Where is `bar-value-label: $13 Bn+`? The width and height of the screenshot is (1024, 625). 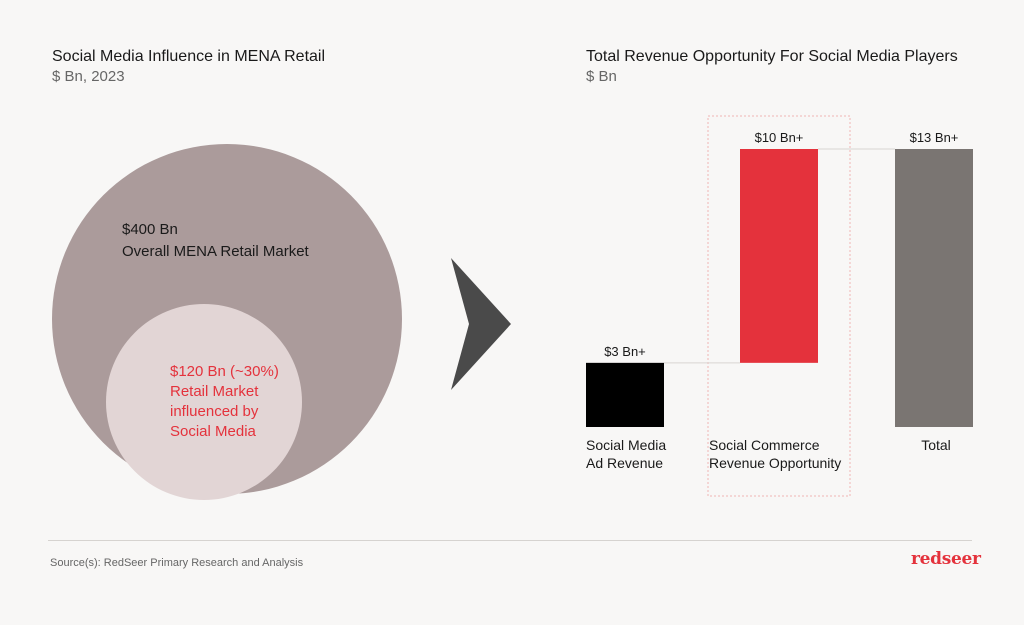
bar-value-label: $13 Bn+ is located at coordinates (934, 137).